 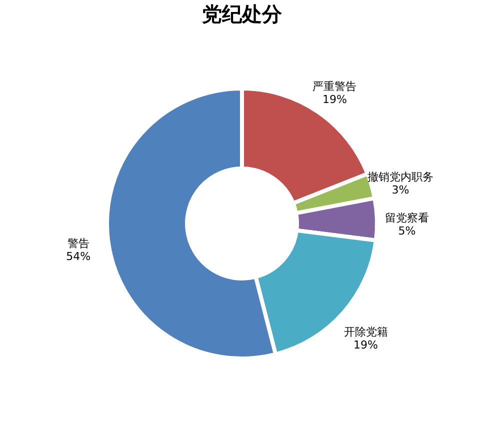 What do you see at coordinates (400, 177) in the screenshot?
I see `slice-label: 撤销党内职务` at bounding box center [400, 177].